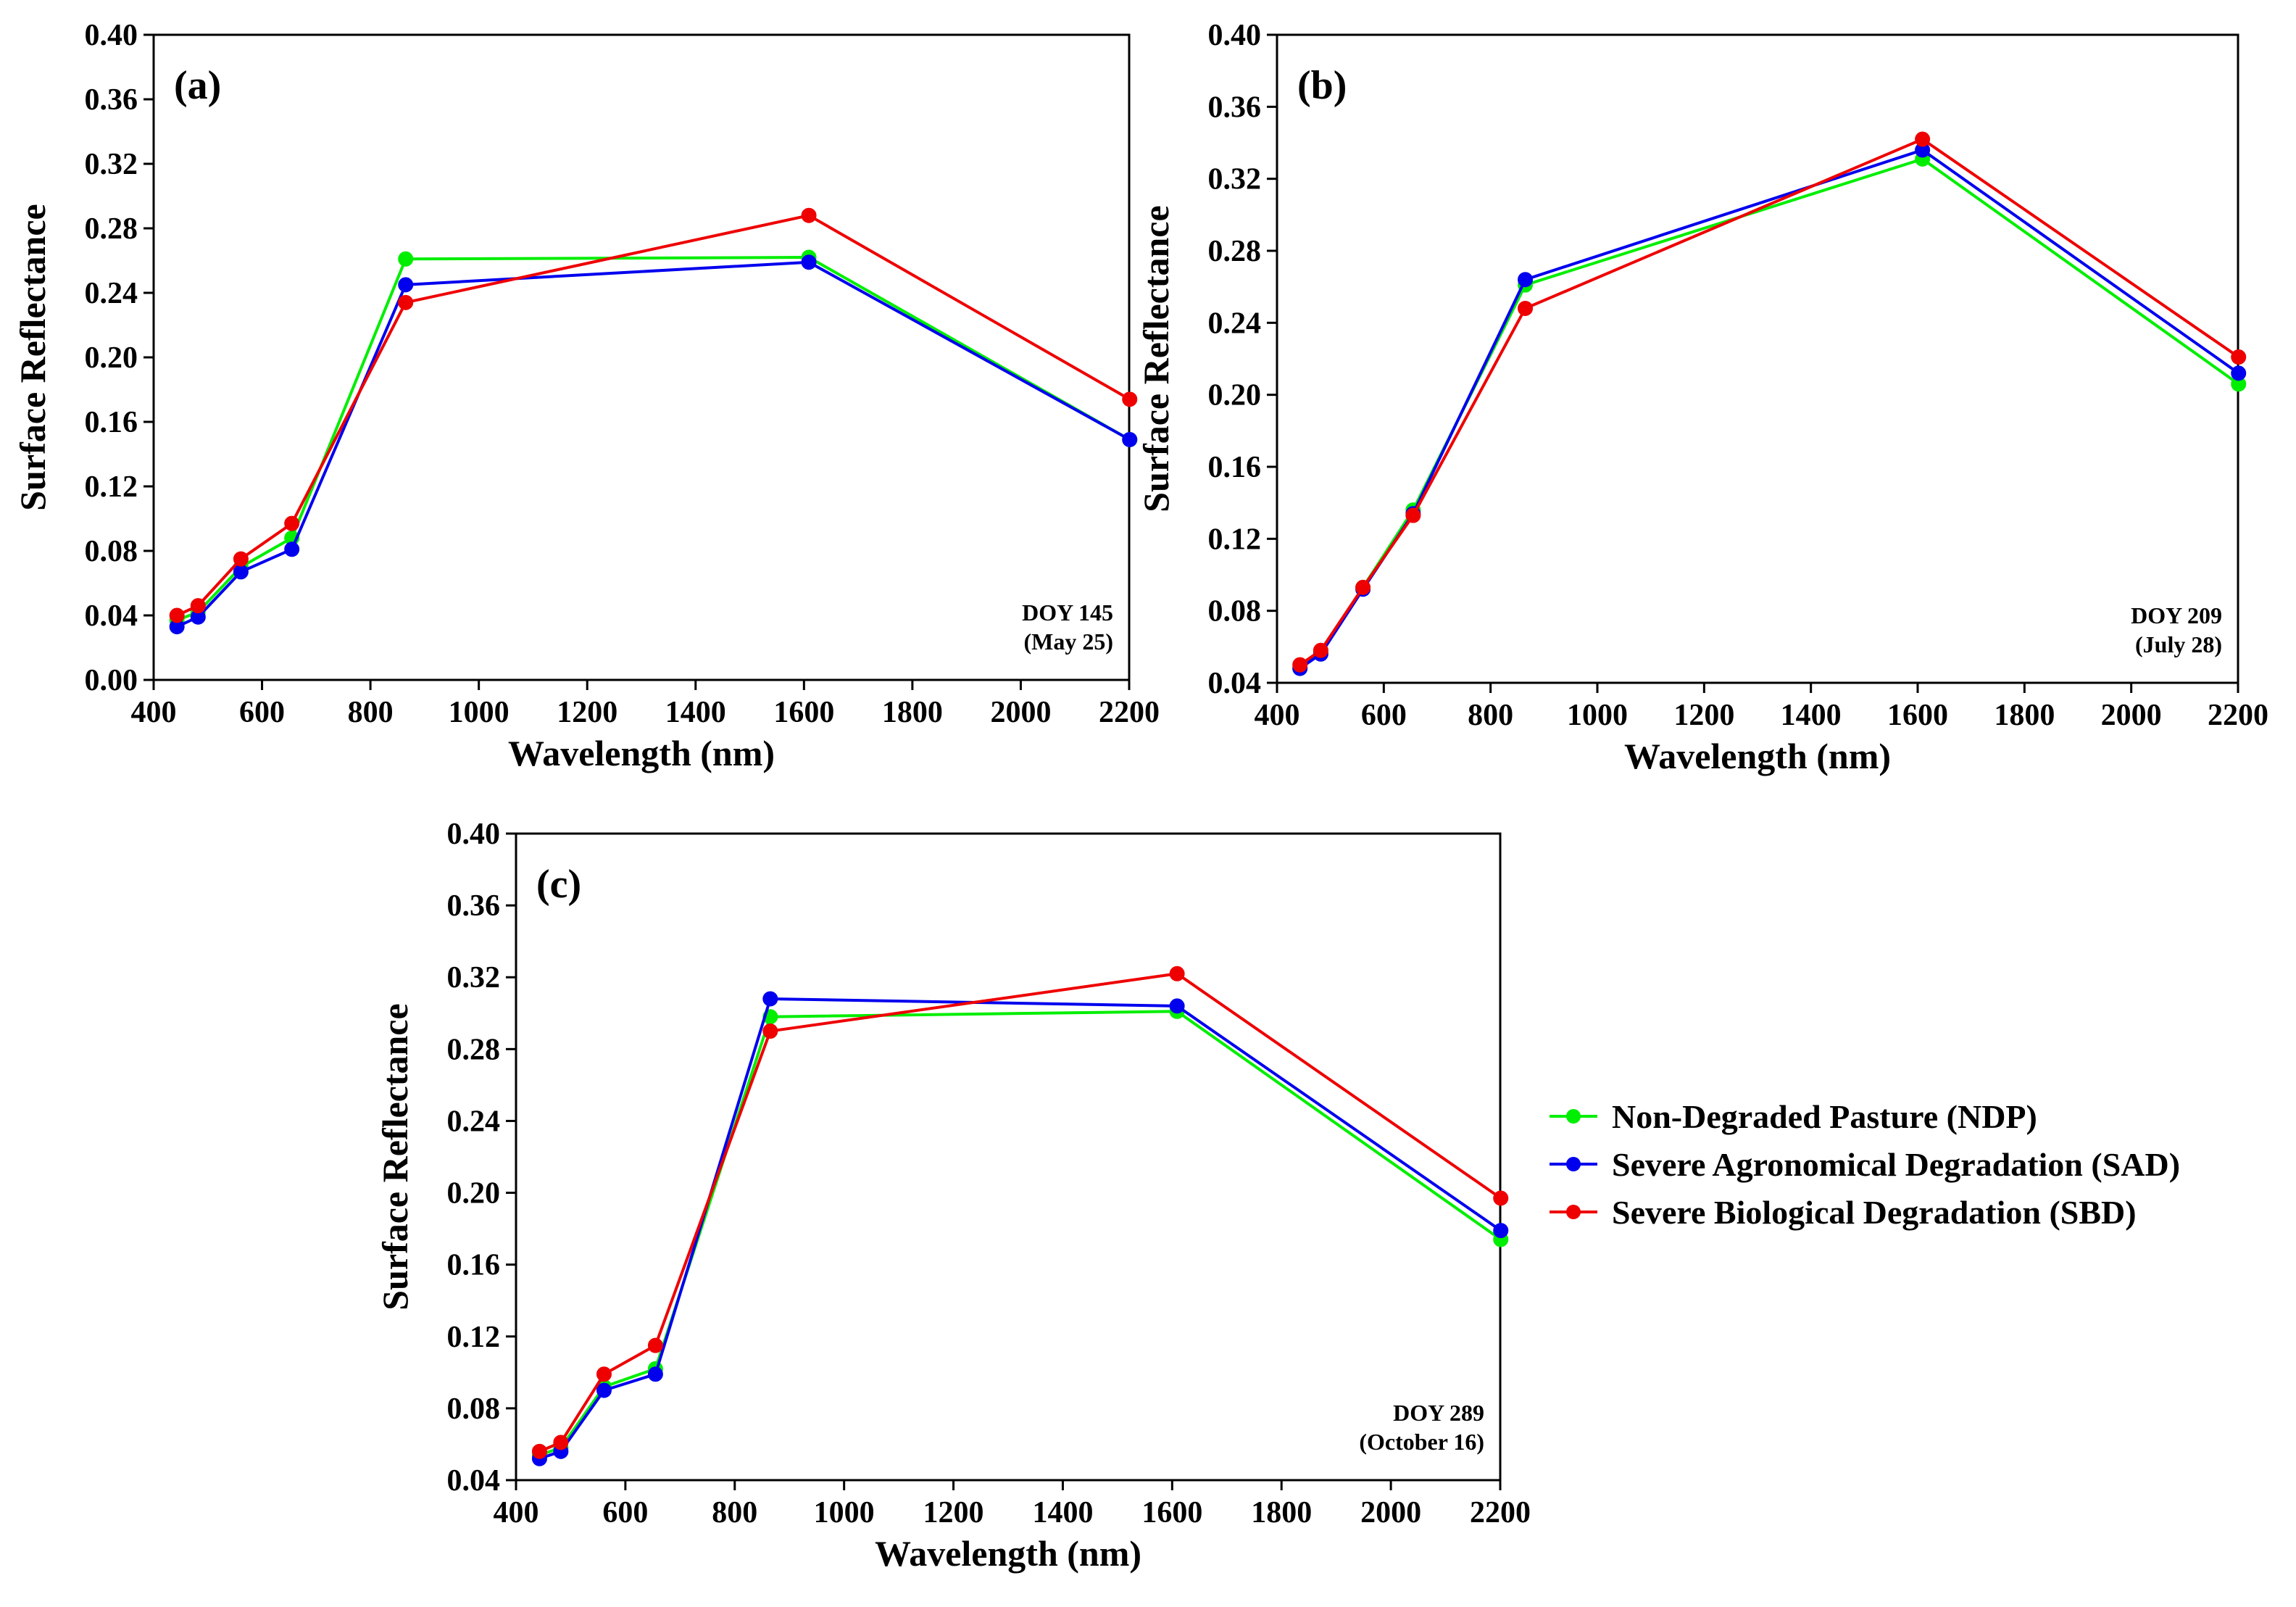 The height and width of the screenshot is (1607, 2296). I want to click on doy-annotation-line: (July 28), so click(2178, 644).